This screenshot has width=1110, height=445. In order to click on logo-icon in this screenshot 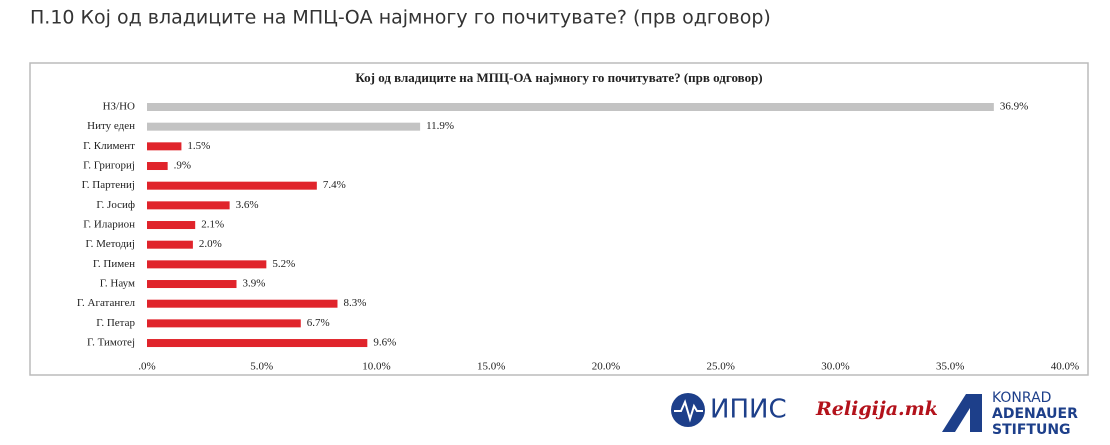, I will do `click(962, 413)`.